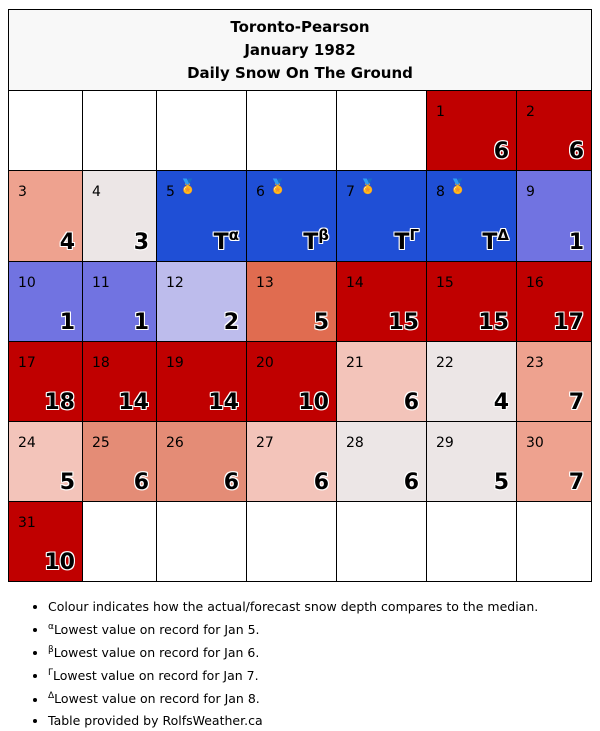 Image resolution: width=600 pixels, height=731 pixels. What do you see at coordinates (156, 676) in the screenshot?
I see `note-text: Lowest value on record for Jan 7.` at bounding box center [156, 676].